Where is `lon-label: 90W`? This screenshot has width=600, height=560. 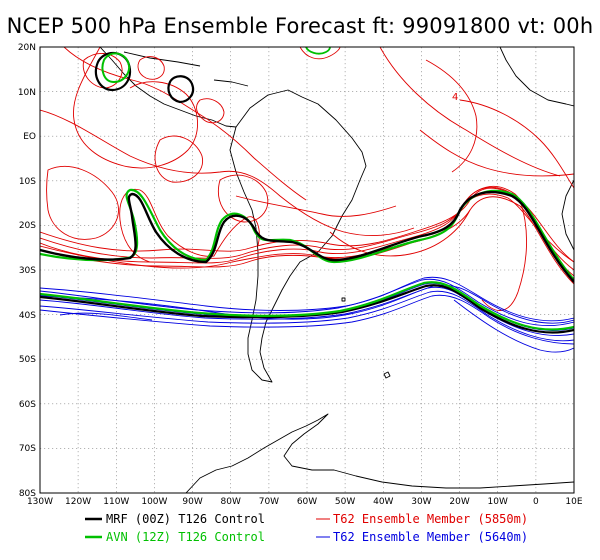 lon-label: 90W is located at coordinates (192, 502).